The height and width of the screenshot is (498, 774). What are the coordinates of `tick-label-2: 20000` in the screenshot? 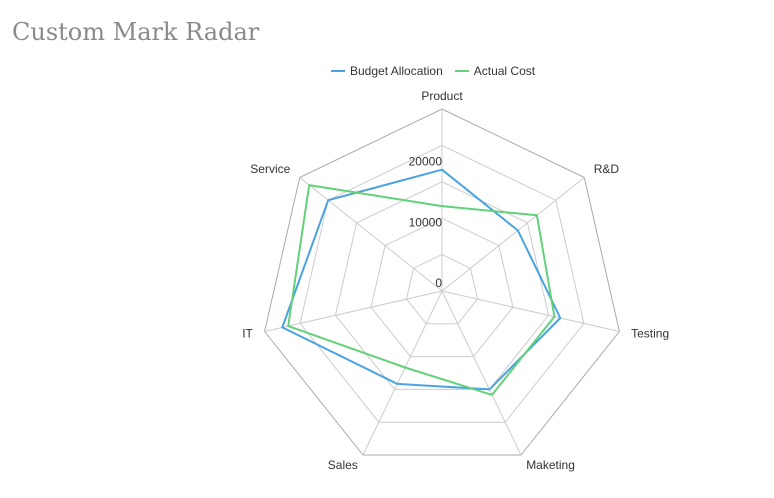 It's located at (426, 162).